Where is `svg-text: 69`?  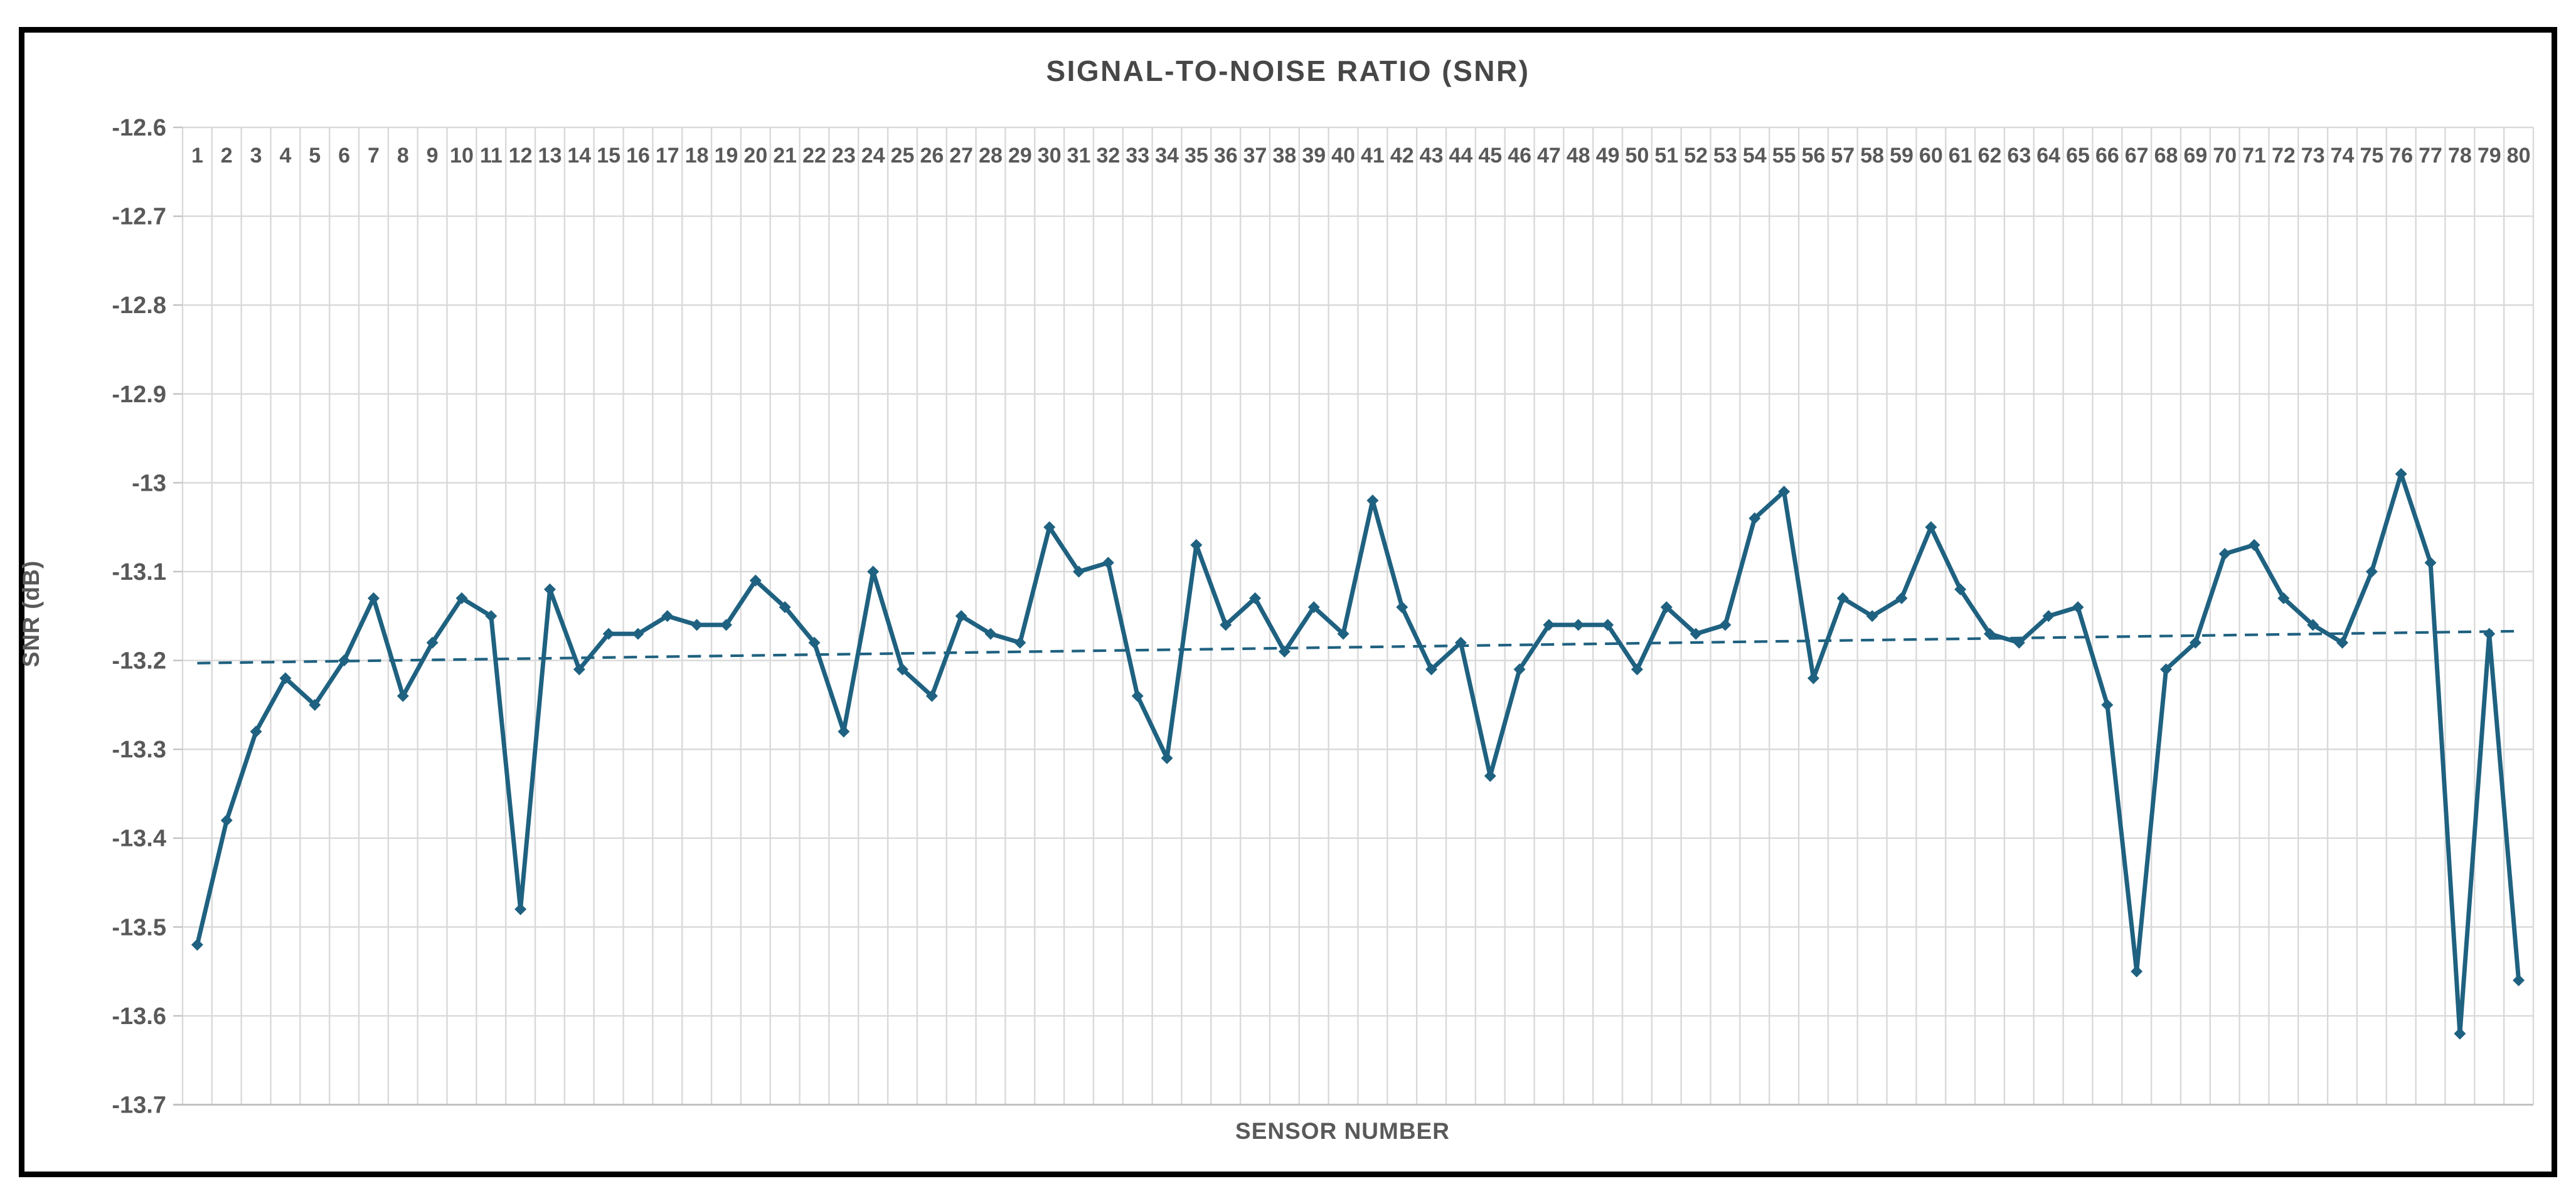
svg-text: 69 is located at coordinates (2195, 156).